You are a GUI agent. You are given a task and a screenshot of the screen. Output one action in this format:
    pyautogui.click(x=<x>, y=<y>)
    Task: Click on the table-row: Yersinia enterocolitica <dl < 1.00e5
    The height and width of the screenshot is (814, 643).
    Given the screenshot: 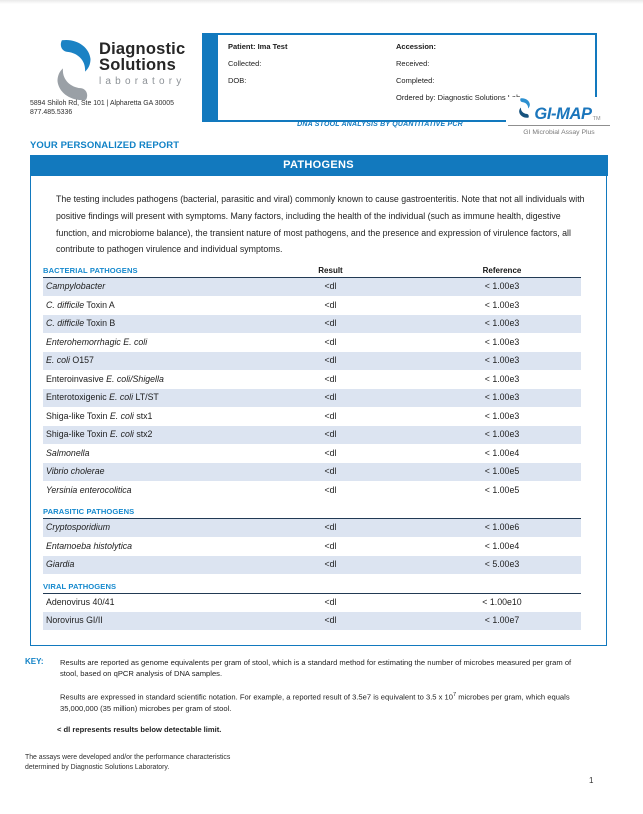 What is the action you would take?
    pyautogui.click(x=312, y=491)
    